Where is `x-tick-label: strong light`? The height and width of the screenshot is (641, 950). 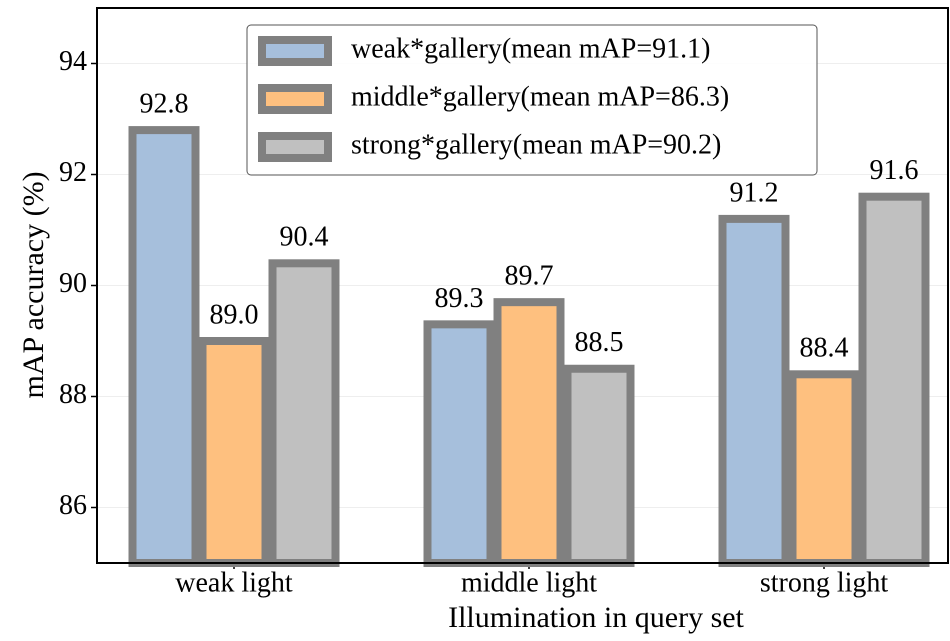 x-tick-label: strong light is located at coordinates (824, 582).